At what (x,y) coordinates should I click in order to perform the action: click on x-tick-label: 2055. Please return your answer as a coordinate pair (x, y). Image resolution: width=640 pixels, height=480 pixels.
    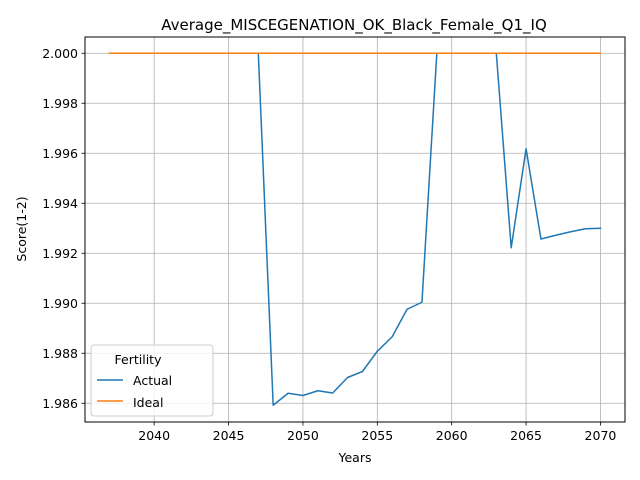
    Looking at the image, I should click on (377, 435).